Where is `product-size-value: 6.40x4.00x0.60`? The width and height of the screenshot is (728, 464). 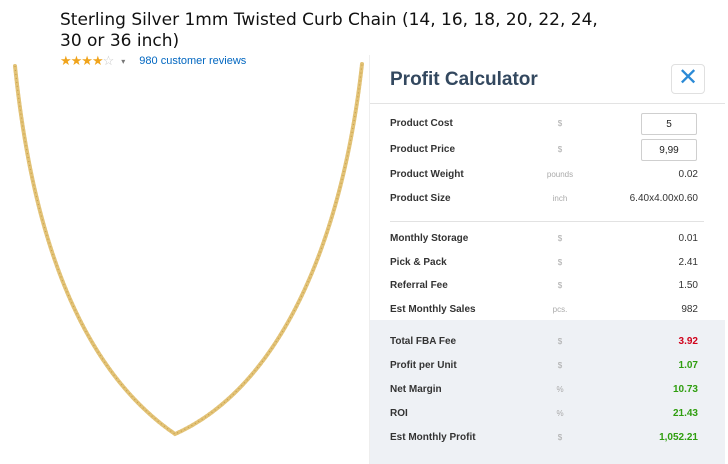 product-size-value: 6.40x4.00x0.60 is located at coordinates (663, 198).